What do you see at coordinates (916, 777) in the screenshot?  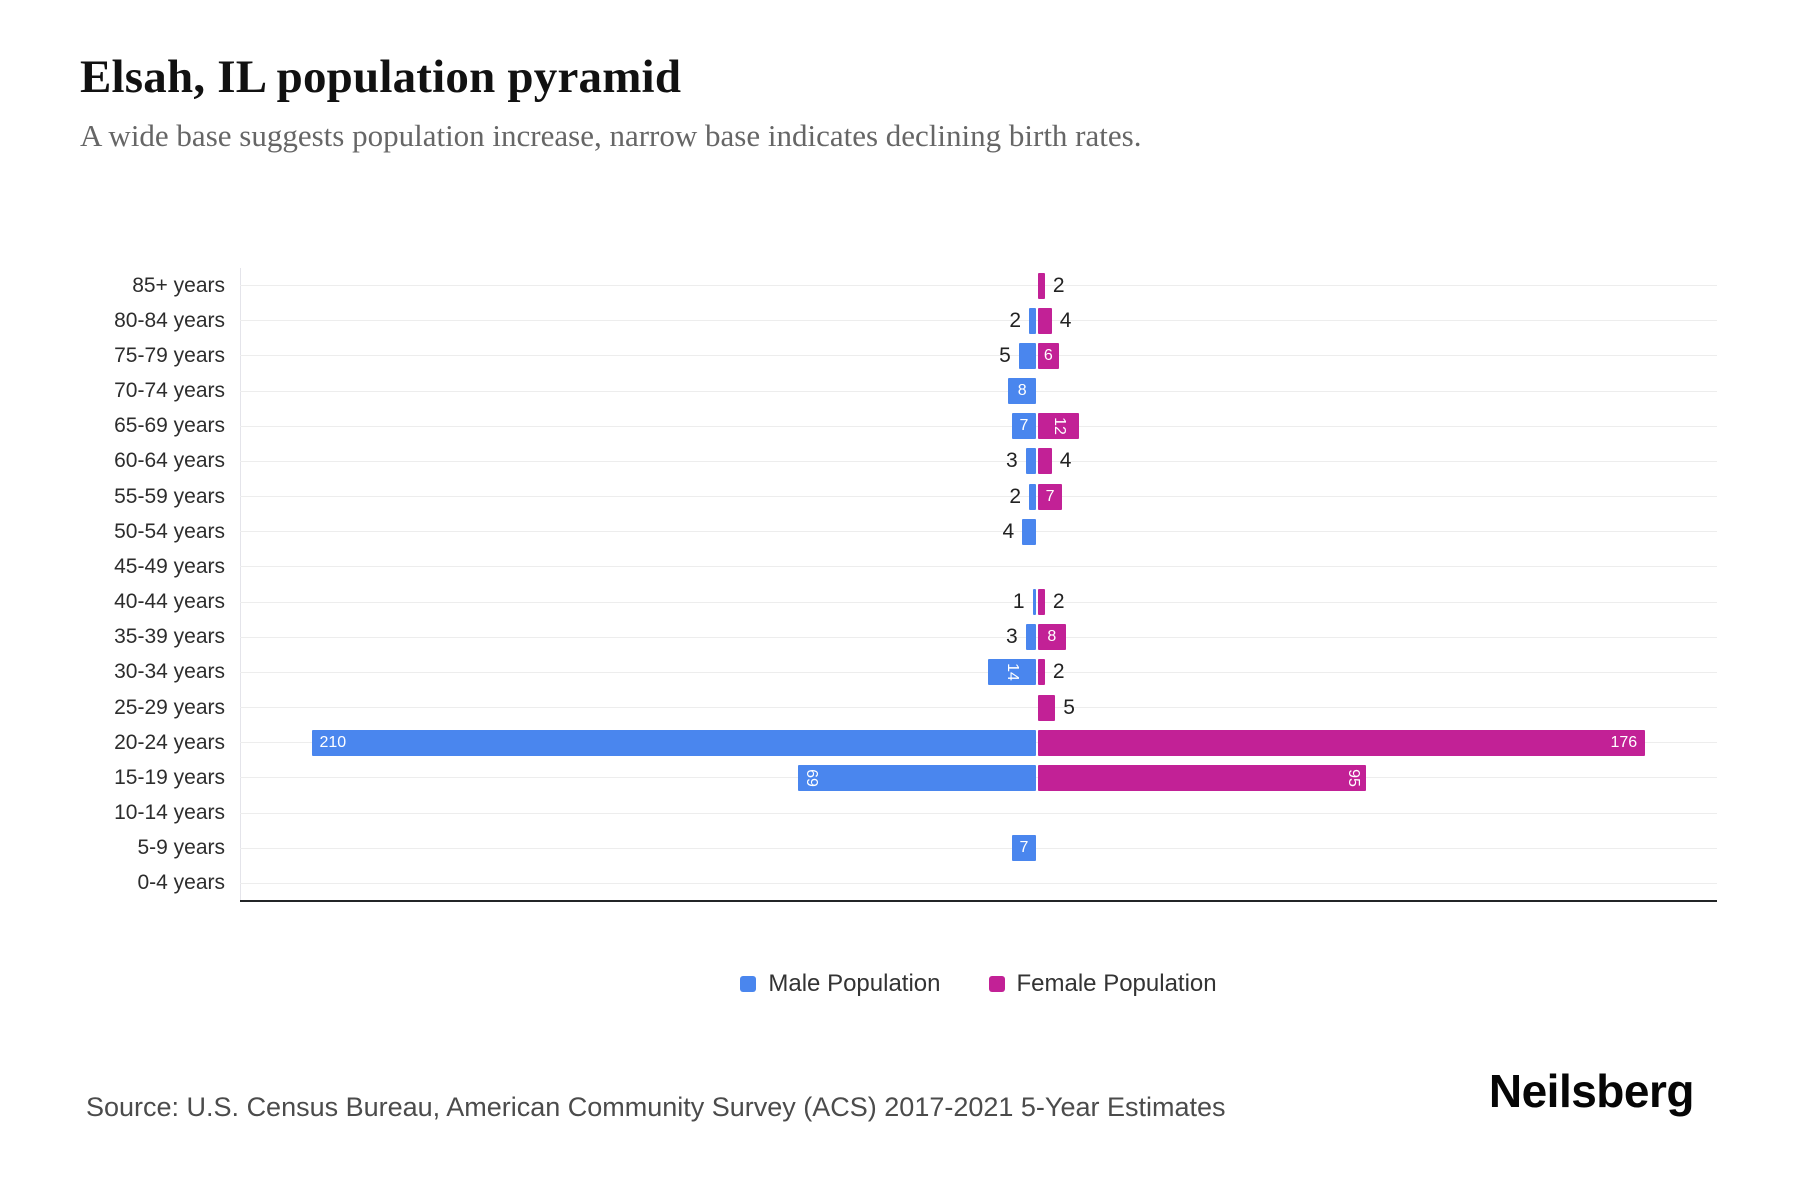 I see `male-bar-15-19-years: 69` at bounding box center [916, 777].